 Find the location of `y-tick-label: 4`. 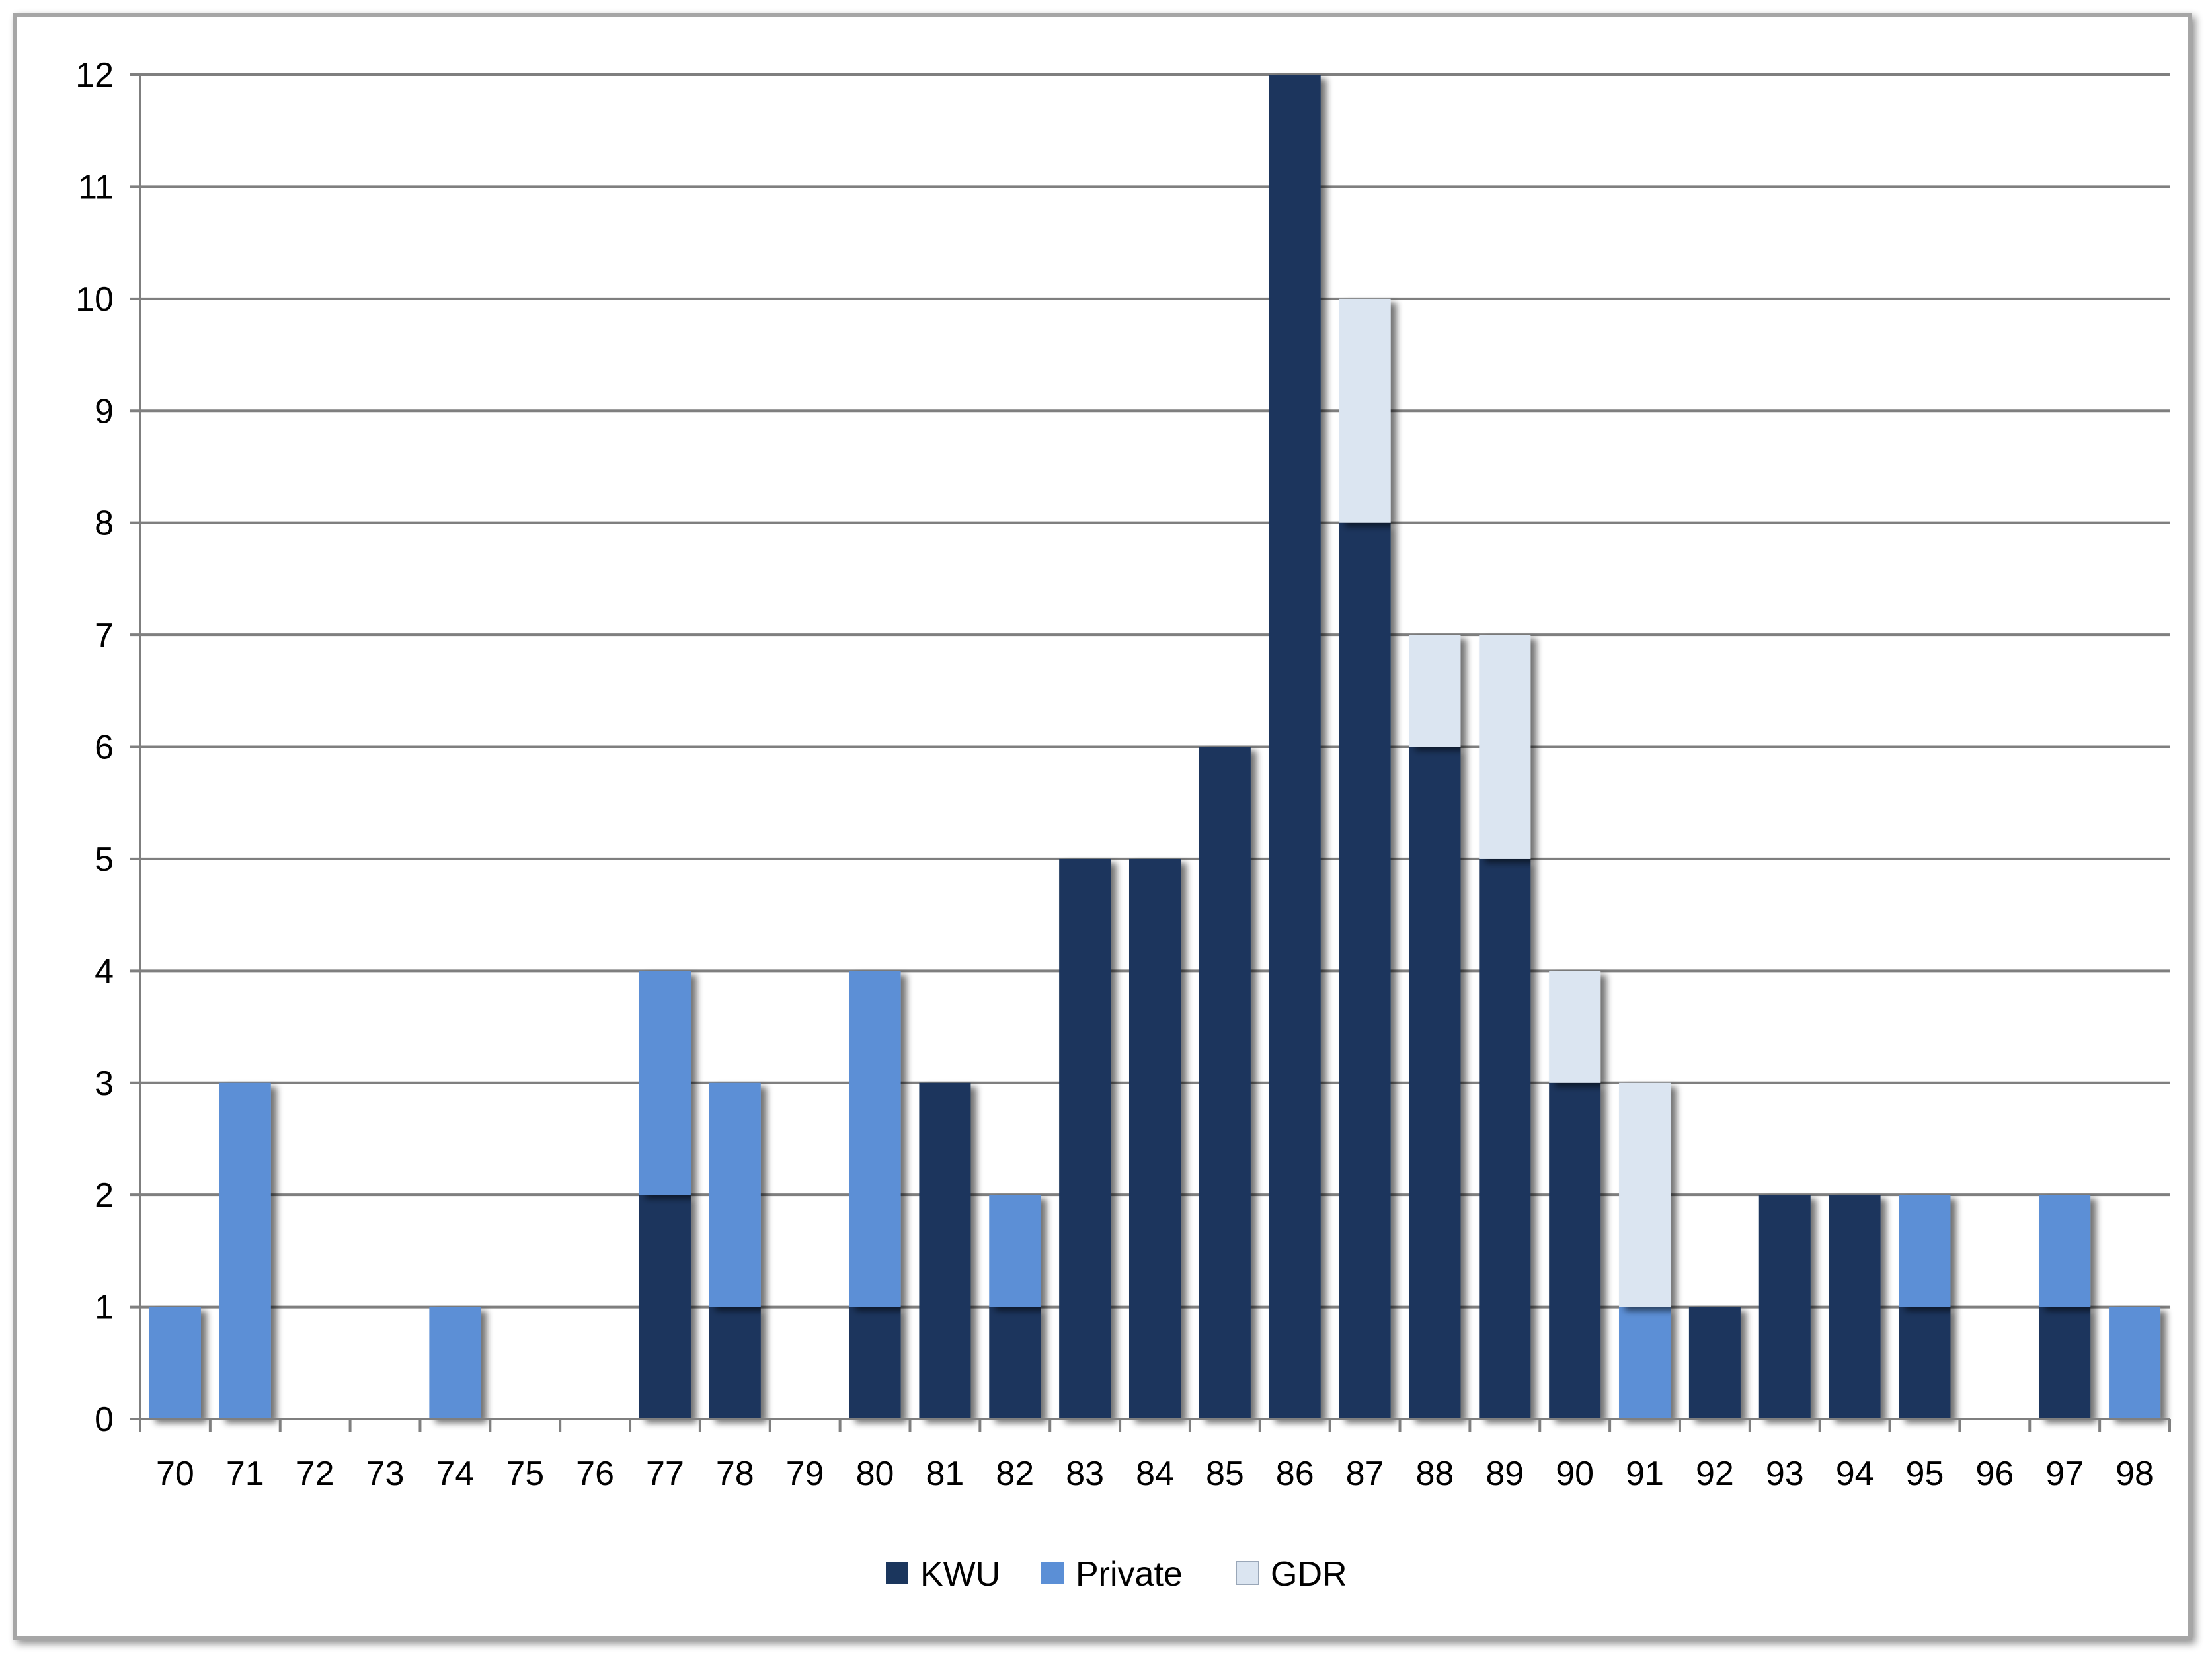

y-tick-label: 4 is located at coordinates (104, 971).